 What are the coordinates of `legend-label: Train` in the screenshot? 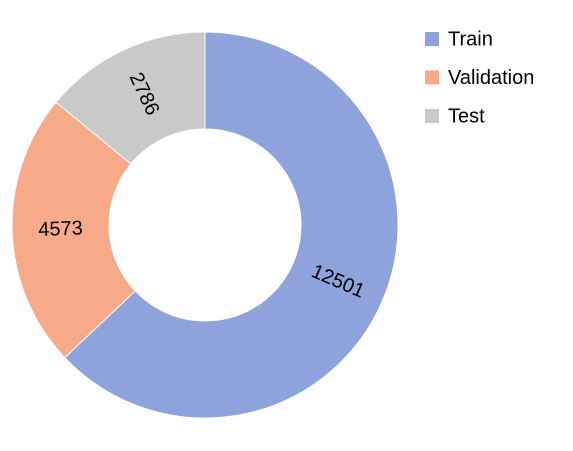 It's located at (470, 39).